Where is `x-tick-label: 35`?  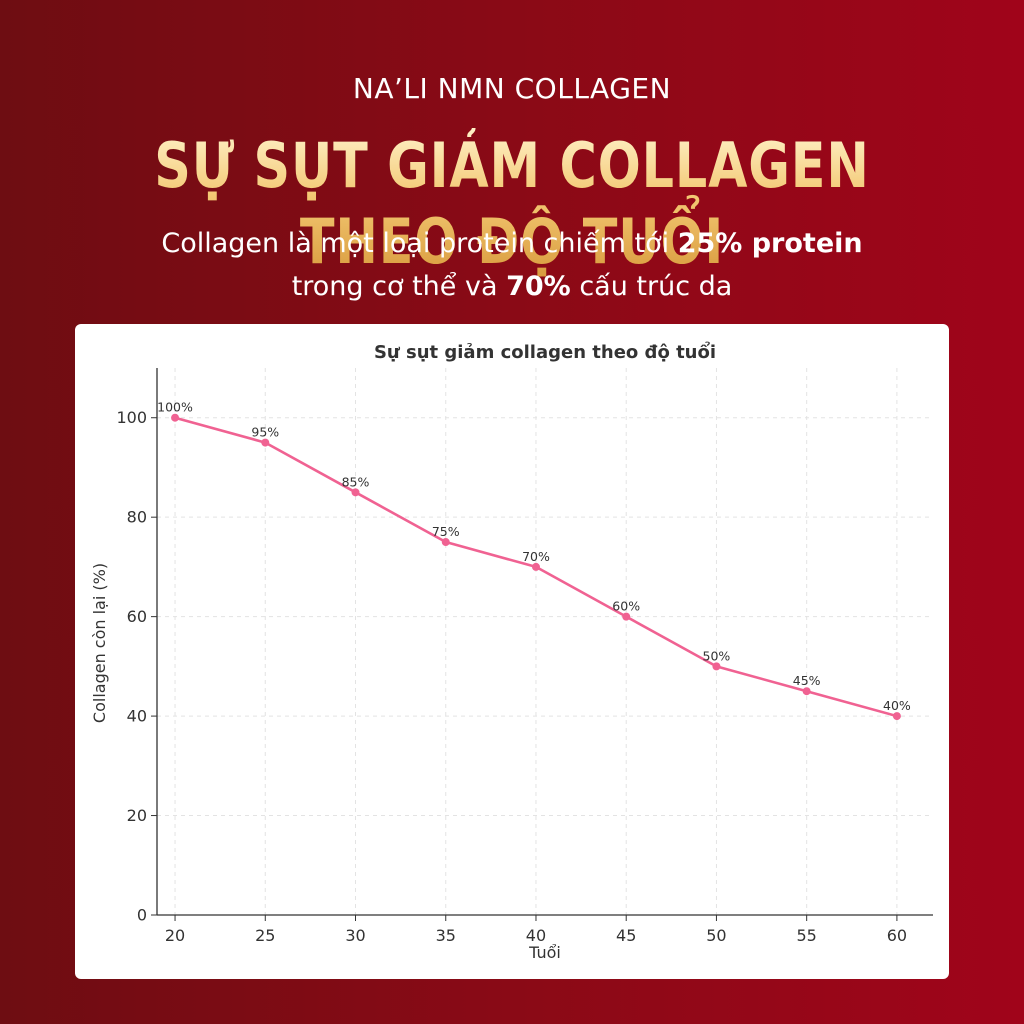
x-tick-label: 35 is located at coordinates (446, 935).